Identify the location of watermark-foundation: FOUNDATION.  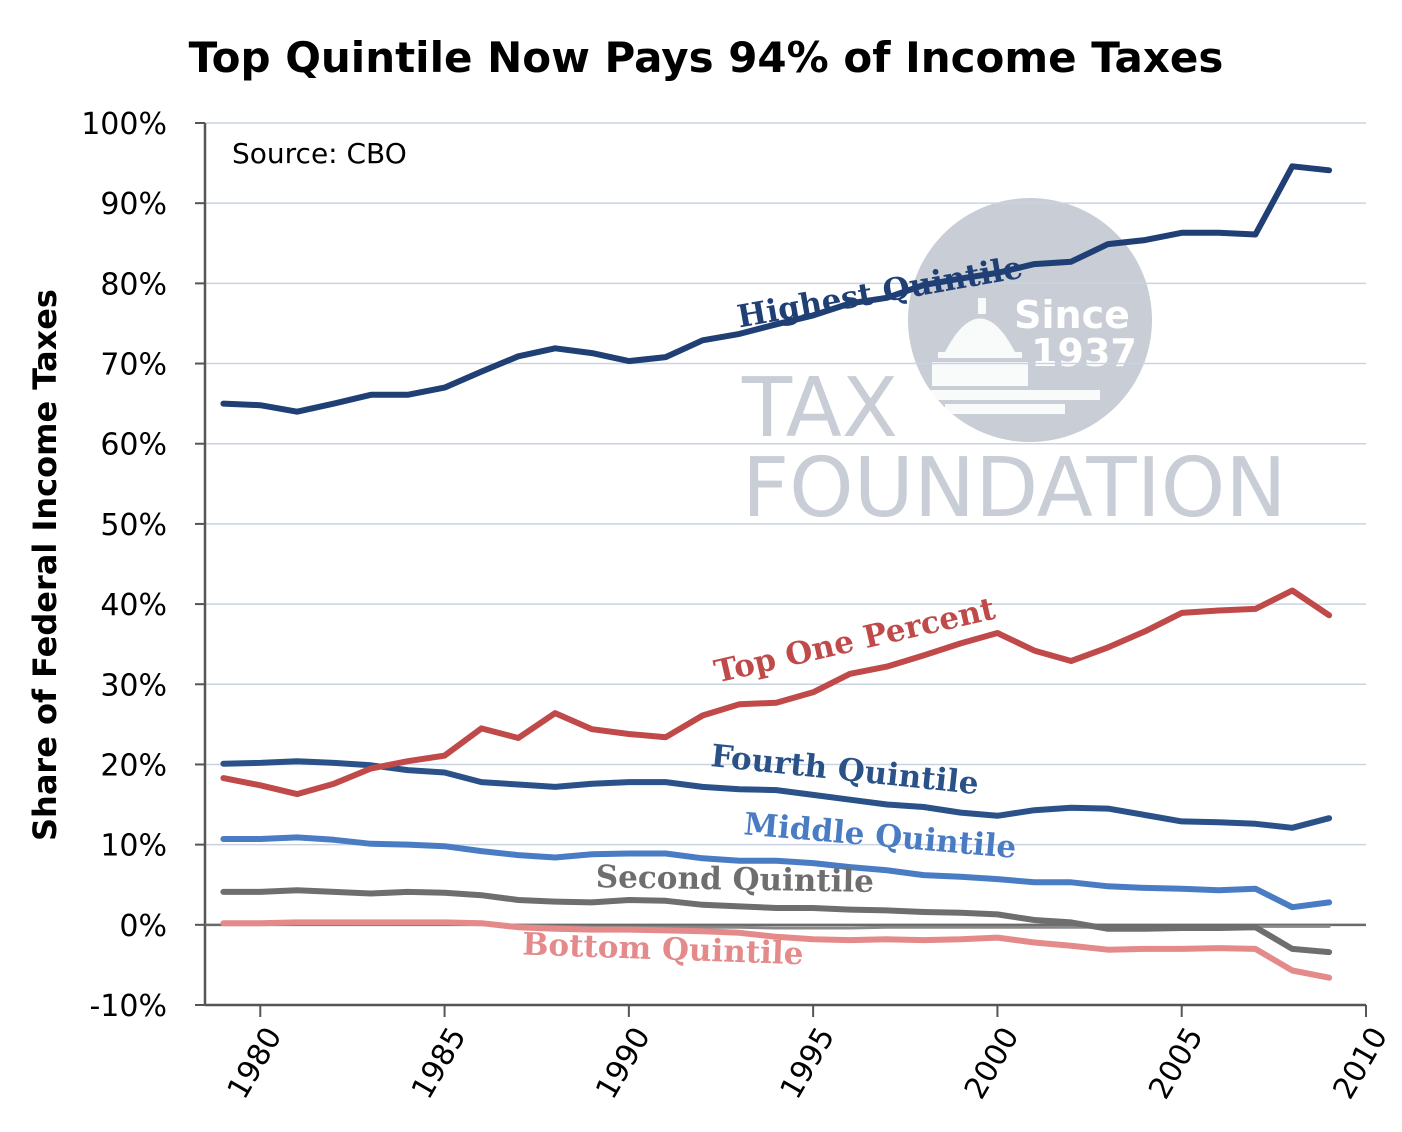
(1014, 488).